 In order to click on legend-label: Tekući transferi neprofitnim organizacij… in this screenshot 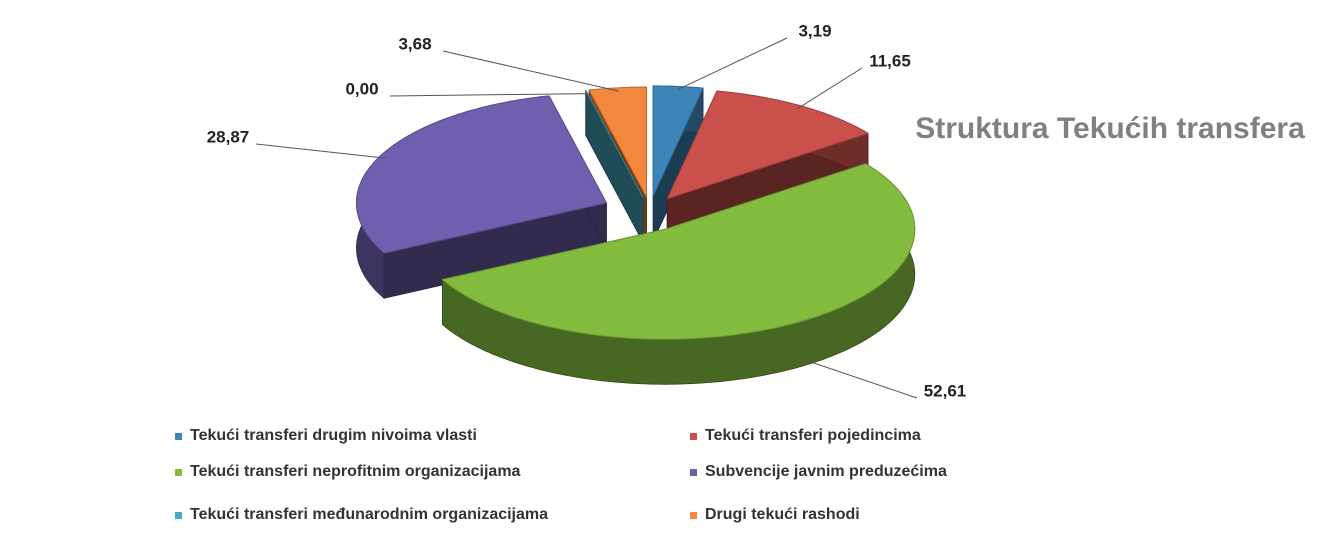, I will do `click(355, 471)`.